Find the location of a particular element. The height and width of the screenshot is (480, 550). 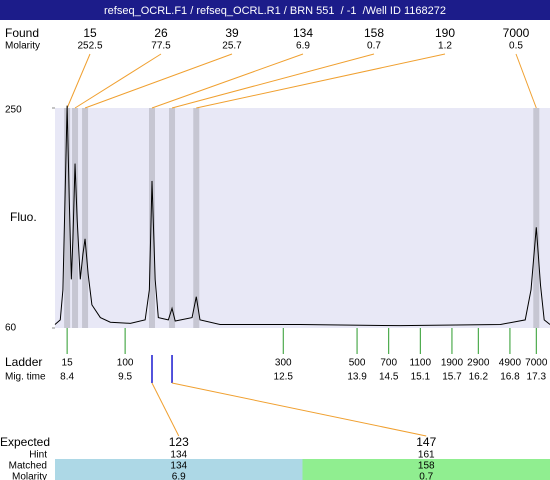

found-molarity: 77.5 is located at coordinates (161, 46).